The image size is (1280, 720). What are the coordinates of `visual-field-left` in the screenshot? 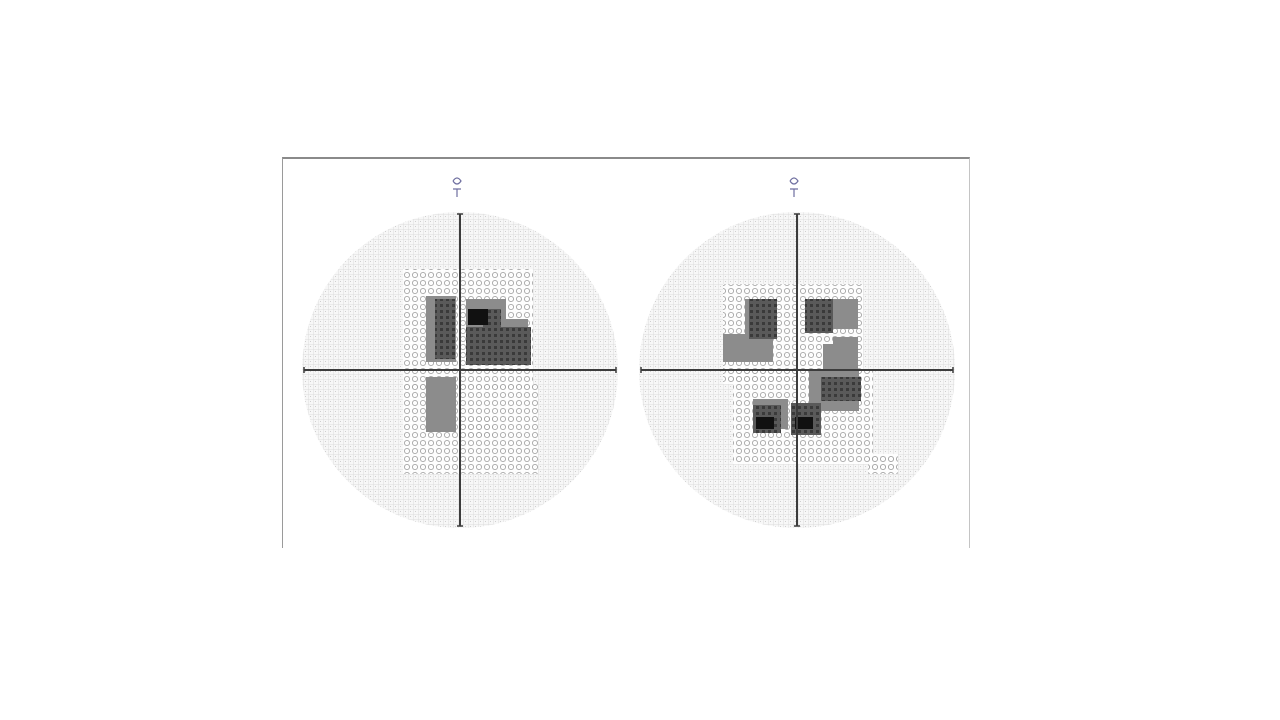 It's located at (453, 353).